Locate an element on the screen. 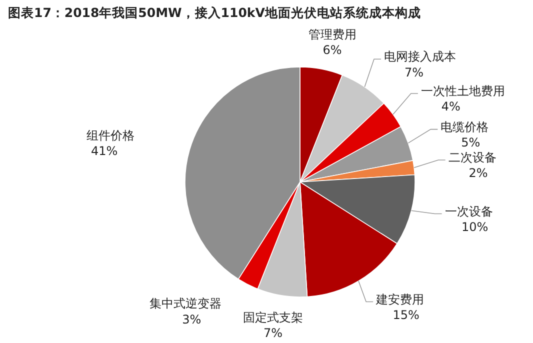  slice-label: 一次性土地费用 is located at coordinates (462, 91).